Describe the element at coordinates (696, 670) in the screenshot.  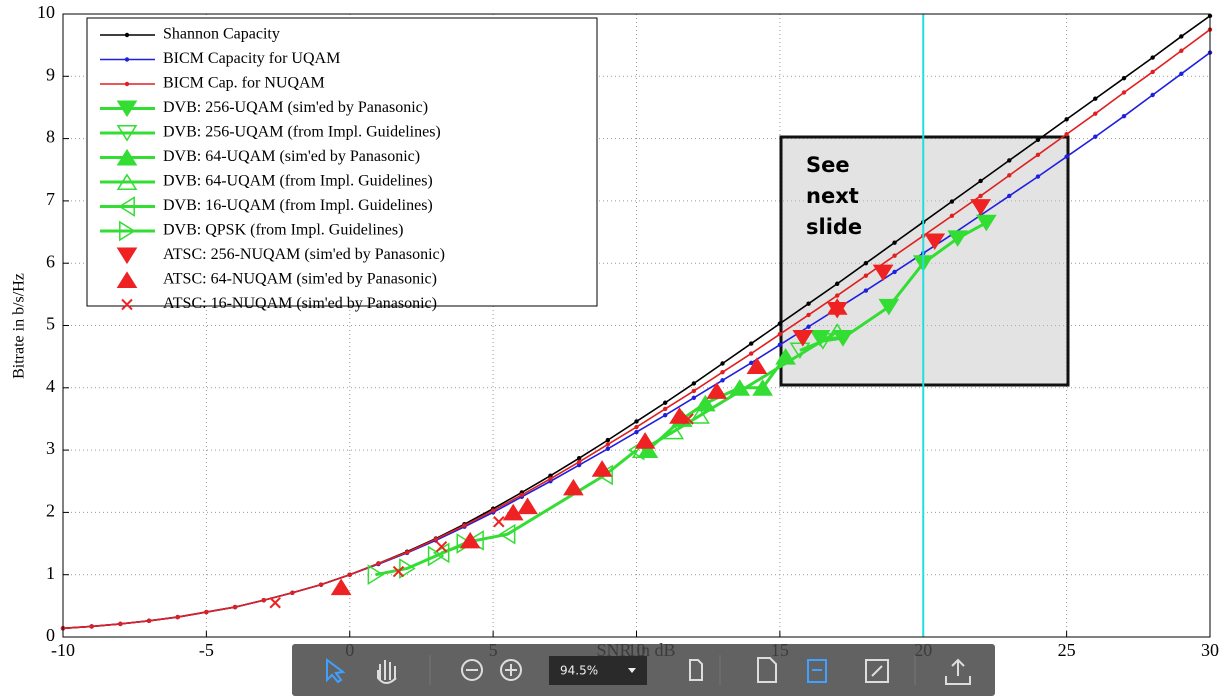
I see `page-tool` at that location.